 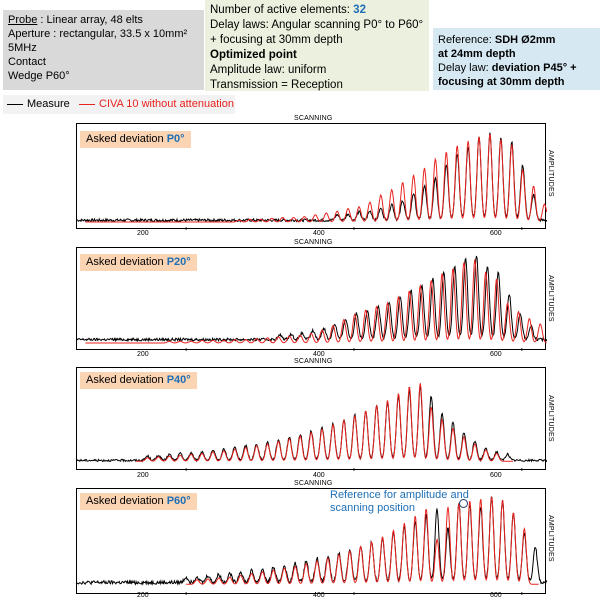 What do you see at coordinates (23, 20) in the screenshot?
I see `probe-label: Probe` at bounding box center [23, 20].